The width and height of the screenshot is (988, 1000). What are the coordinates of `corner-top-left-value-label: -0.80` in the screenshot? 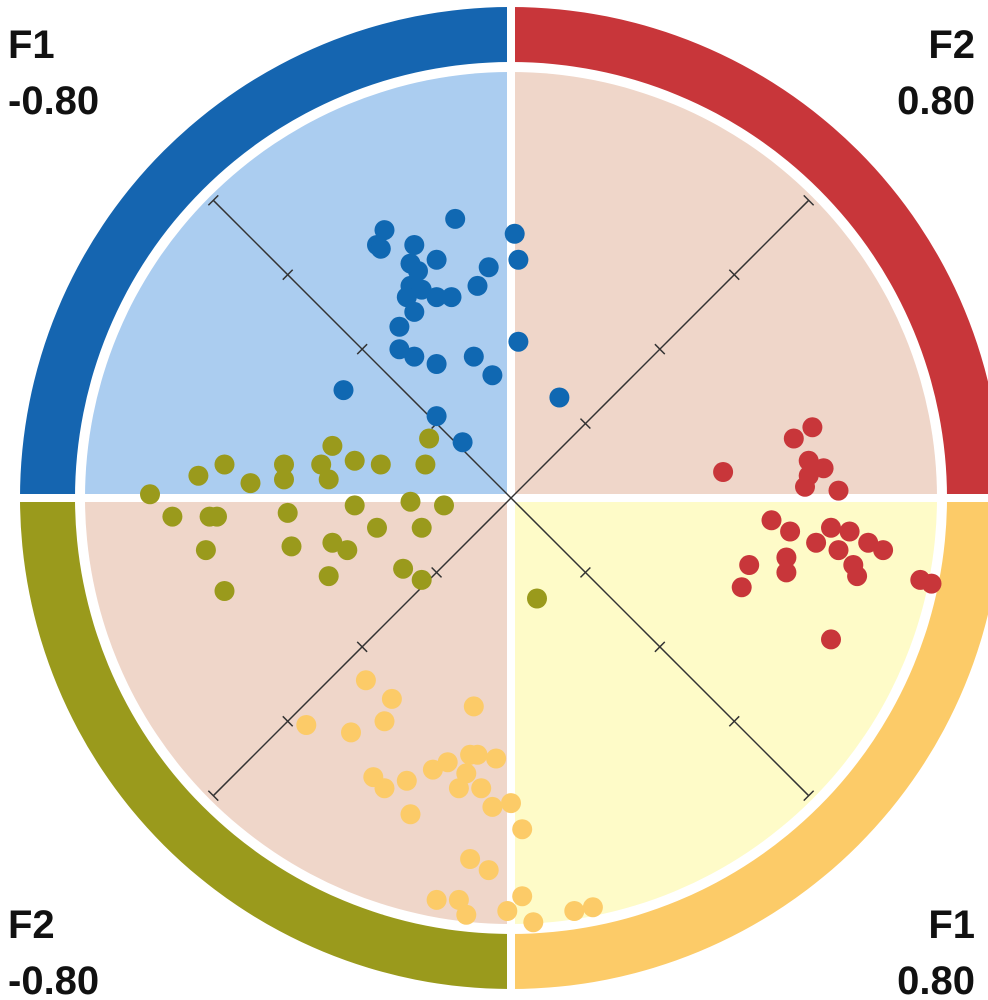 It's located at (53, 101).